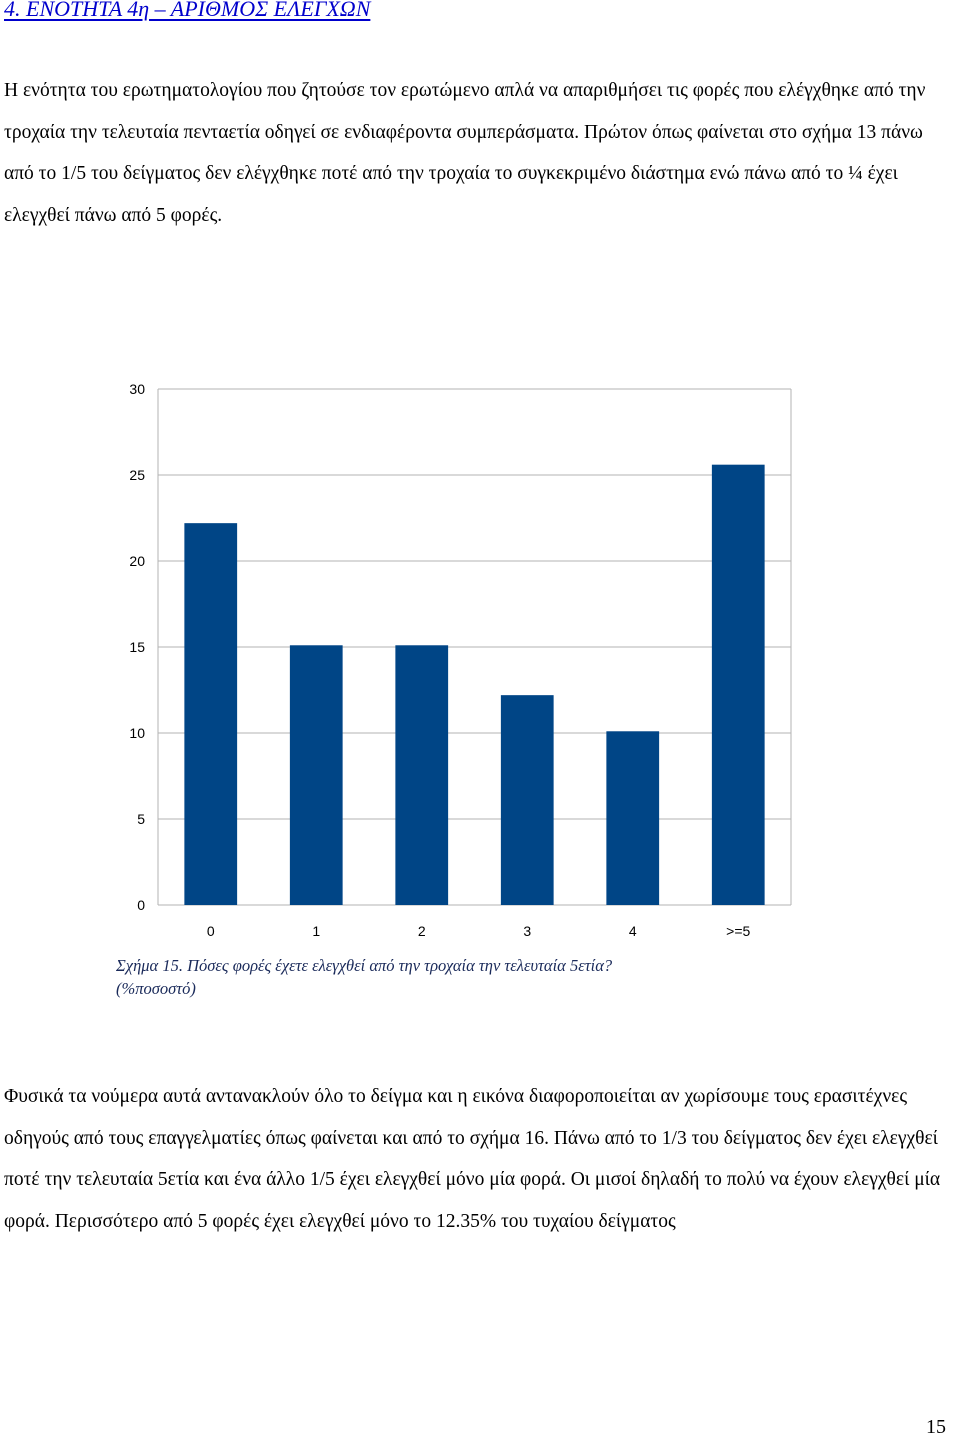 The height and width of the screenshot is (1442, 960). What do you see at coordinates (936, 1427) in the screenshot?
I see `page-number: 15` at bounding box center [936, 1427].